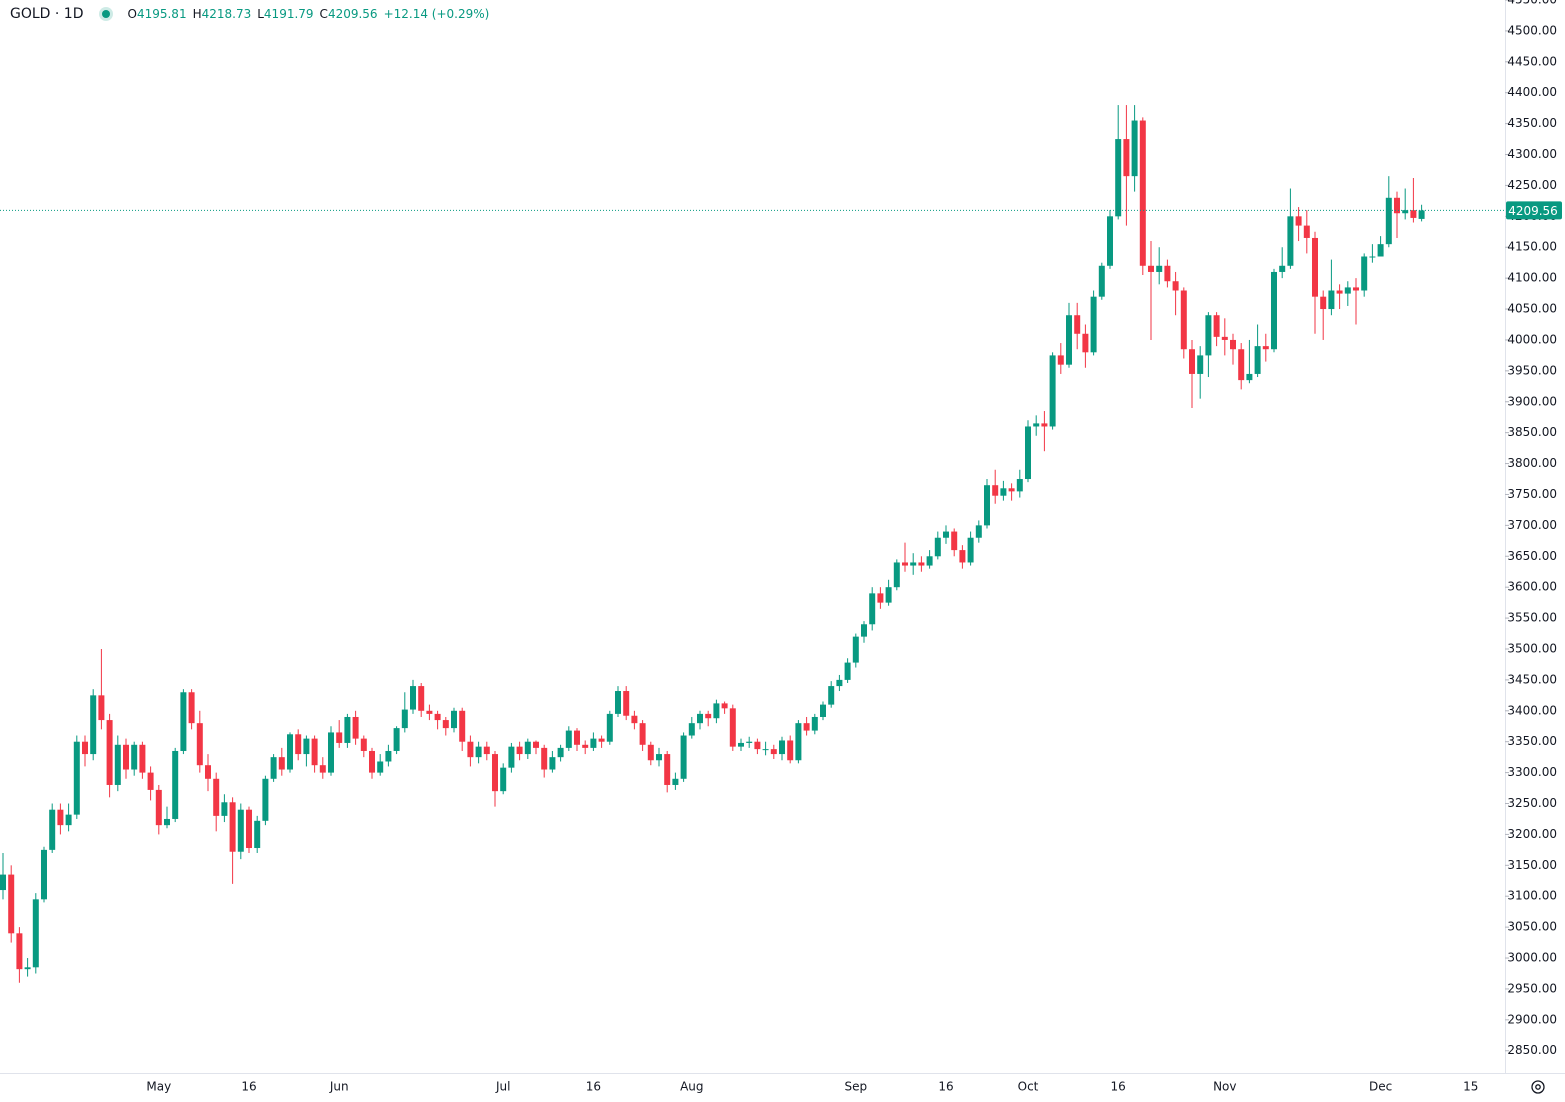  I want to click on market-status-dot, so click(105, 14).